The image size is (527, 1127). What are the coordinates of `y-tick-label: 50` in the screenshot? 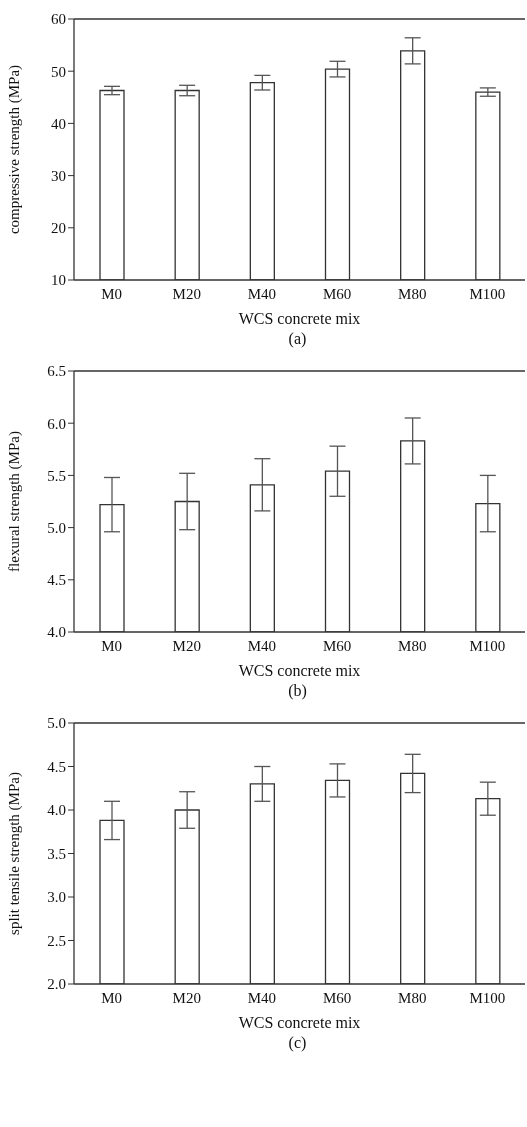 It's located at (58, 71).